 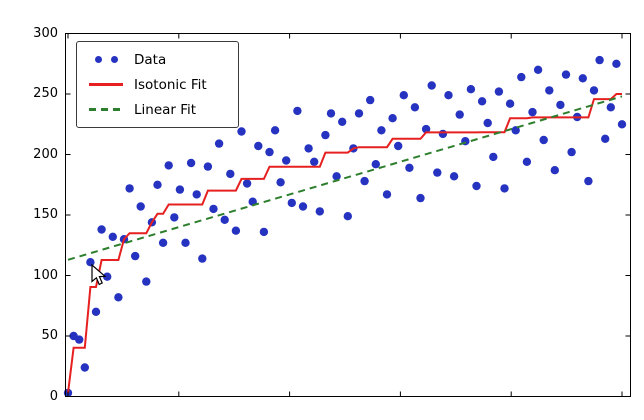 I want to click on y-tick-label: 50, so click(x=49, y=335).